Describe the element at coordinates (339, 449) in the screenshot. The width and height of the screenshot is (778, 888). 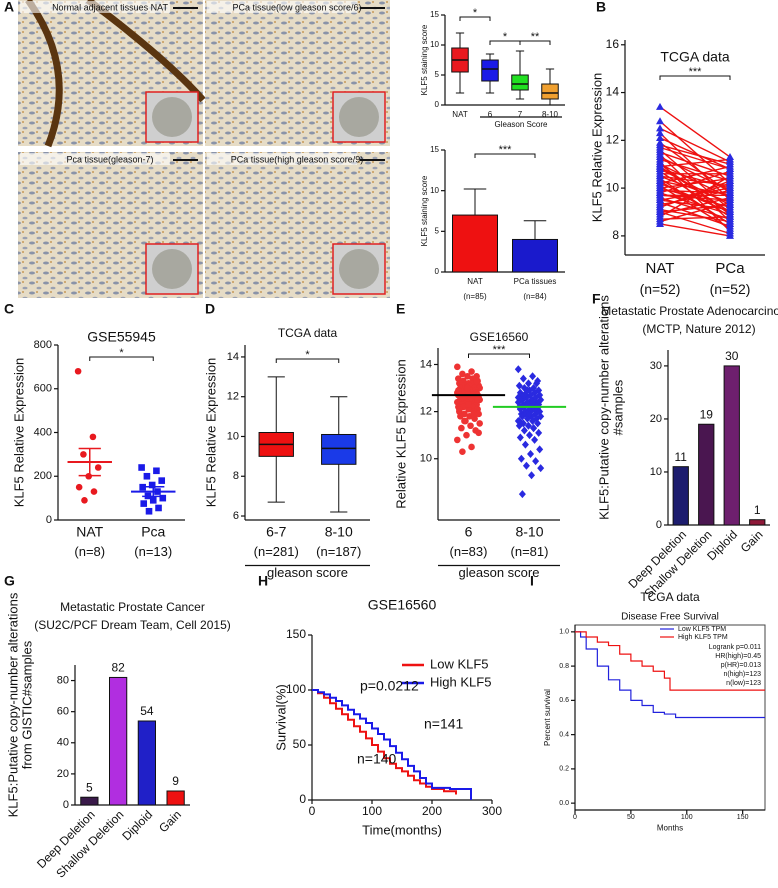
I see `box` at that location.